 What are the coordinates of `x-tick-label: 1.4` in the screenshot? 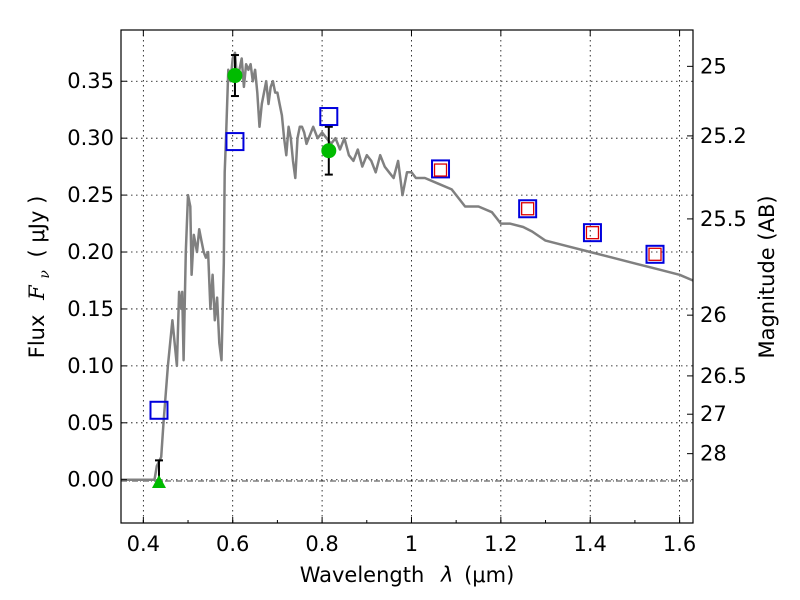 It's located at (590, 544).